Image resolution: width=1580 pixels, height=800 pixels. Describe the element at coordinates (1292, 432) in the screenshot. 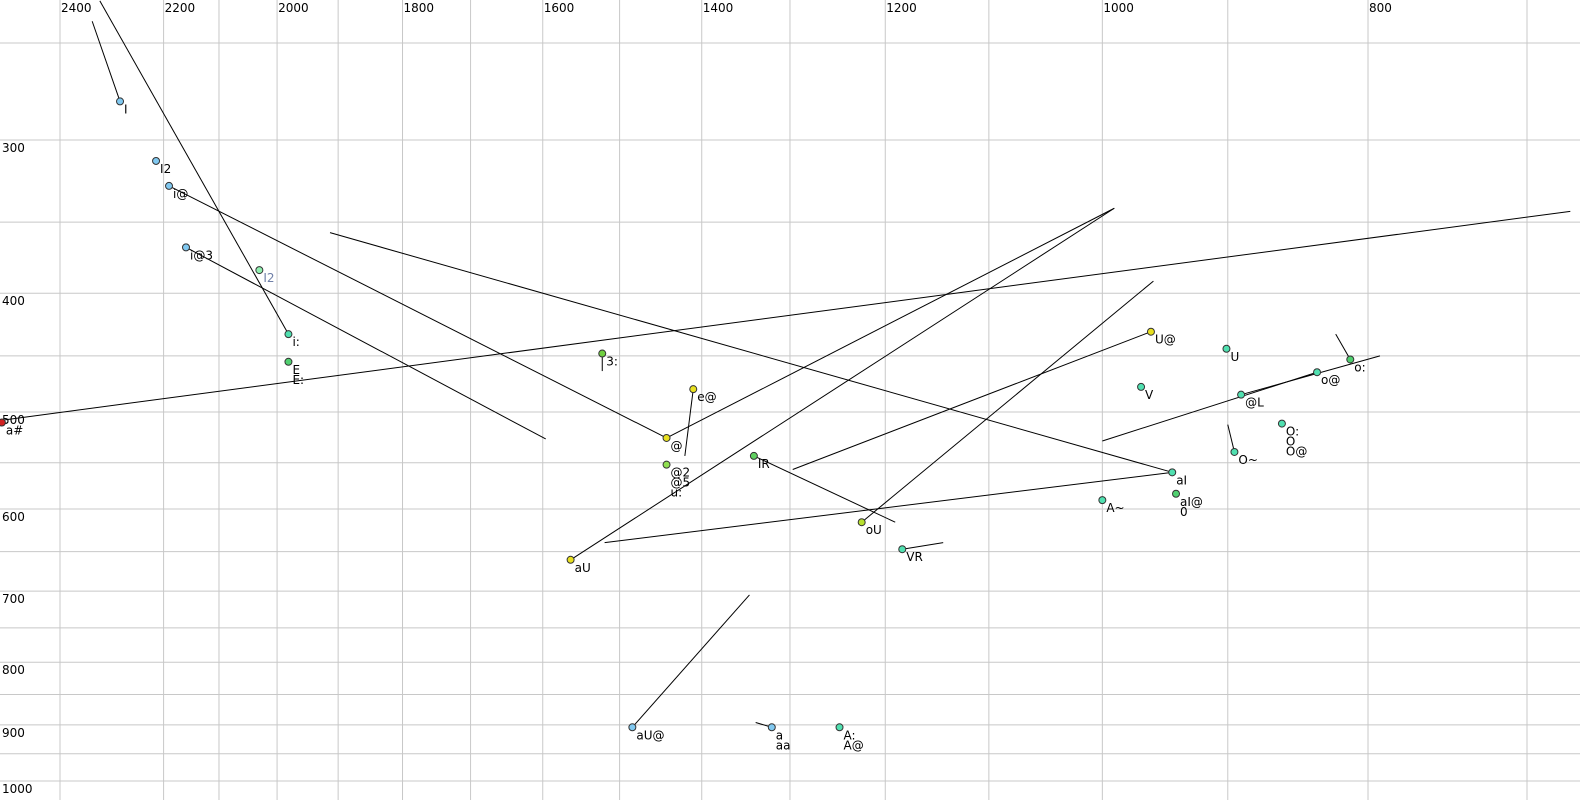

I see `vowel-label: O:` at that location.